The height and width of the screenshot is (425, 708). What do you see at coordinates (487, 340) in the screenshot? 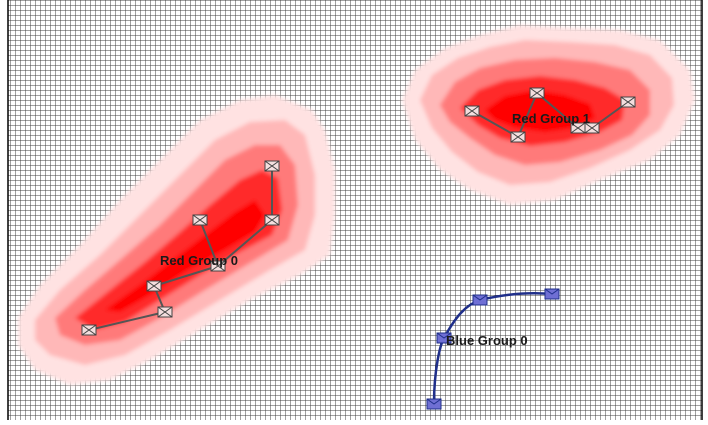
I see `group-label-blue-group-0: Blue Group 0` at bounding box center [487, 340].